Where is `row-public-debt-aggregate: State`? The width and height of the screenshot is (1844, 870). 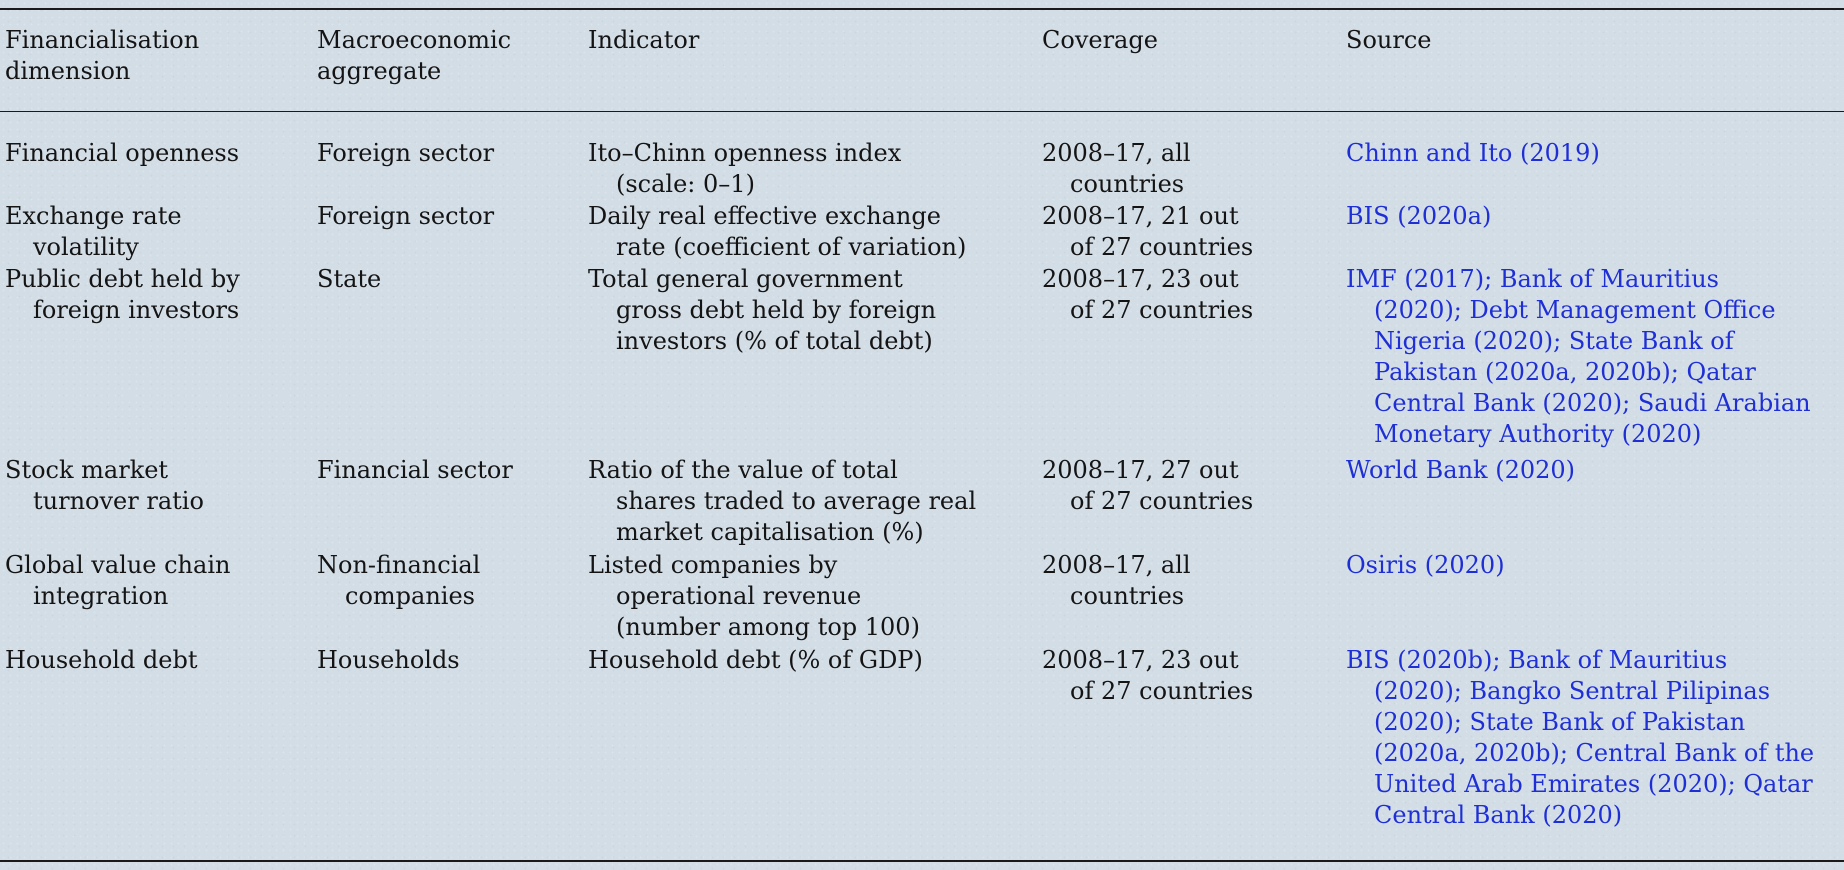
row-public-debt-aggregate: State is located at coordinates (349, 279).